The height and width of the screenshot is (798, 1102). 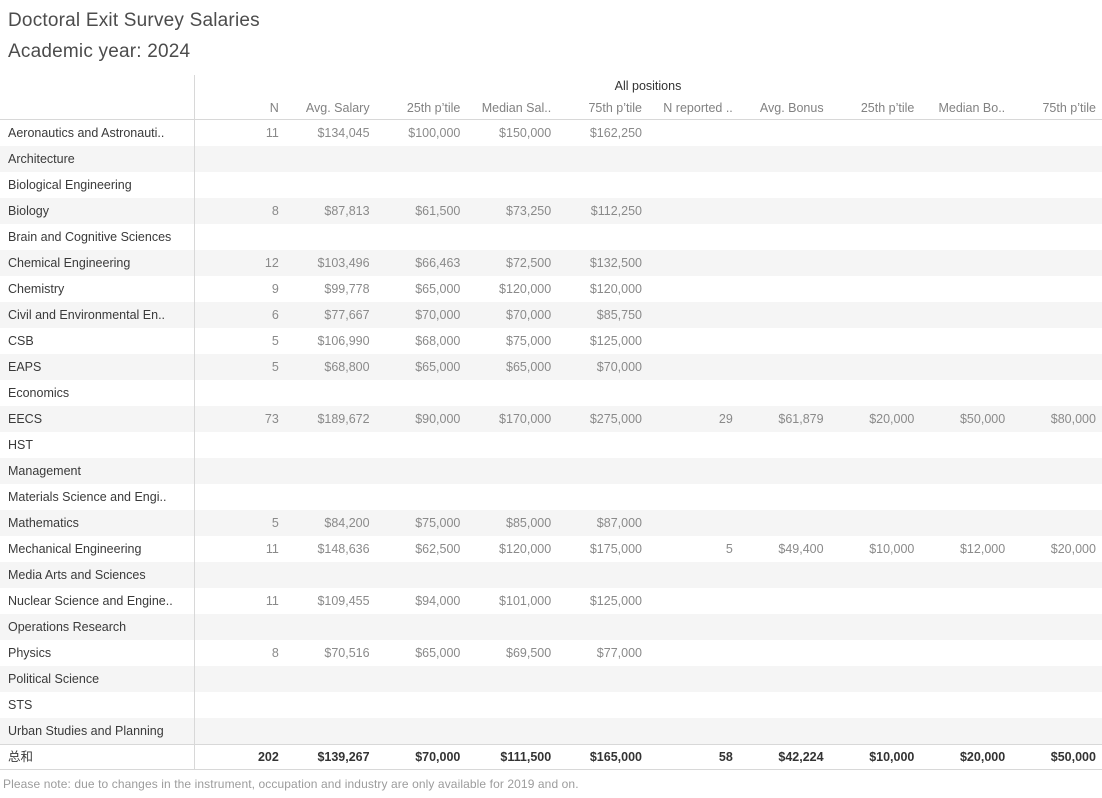 I want to click on data-cell: $77,667, so click(x=347, y=315).